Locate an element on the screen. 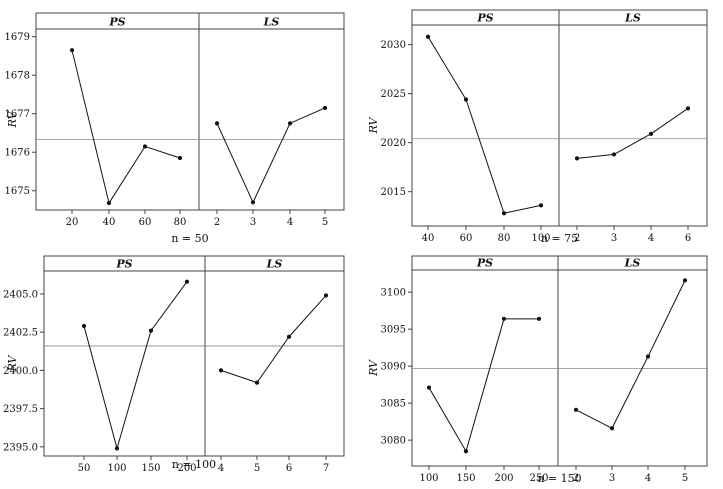  panel-ps: PS 50 100 150 200 is located at coordinates (137, 366).